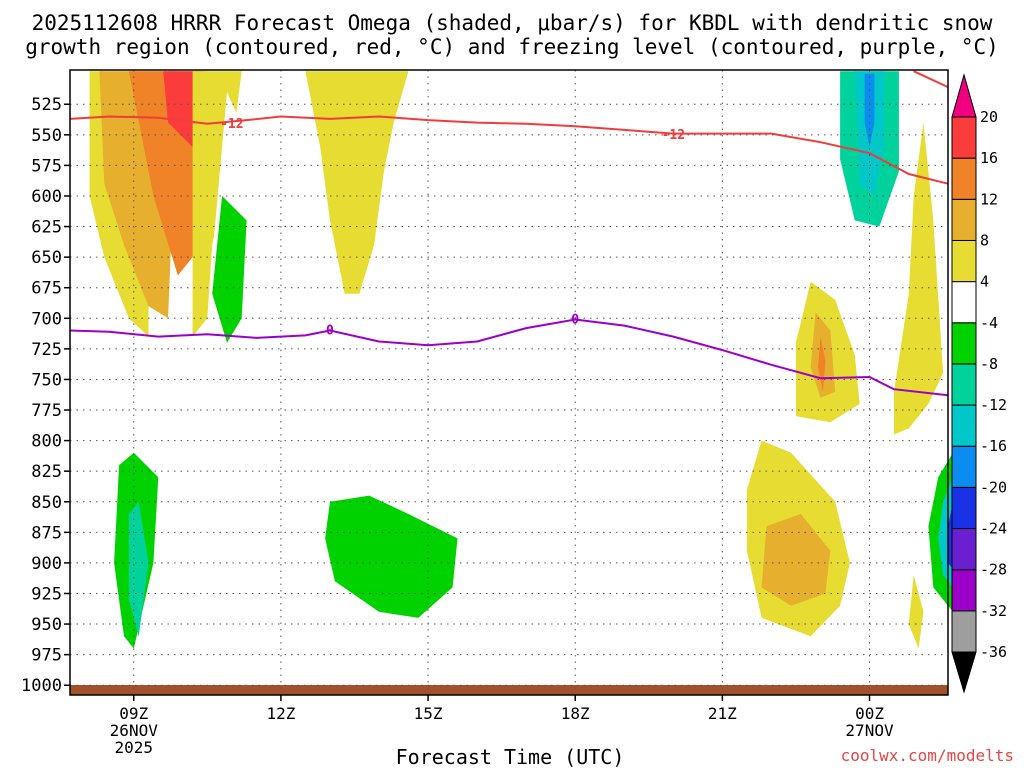 Image resolution: width=1024 pixels, height=768 pixels. Describe the element at coordinates (46, 105) in the screenshot. I see `y-tick-label: 525` at that location.